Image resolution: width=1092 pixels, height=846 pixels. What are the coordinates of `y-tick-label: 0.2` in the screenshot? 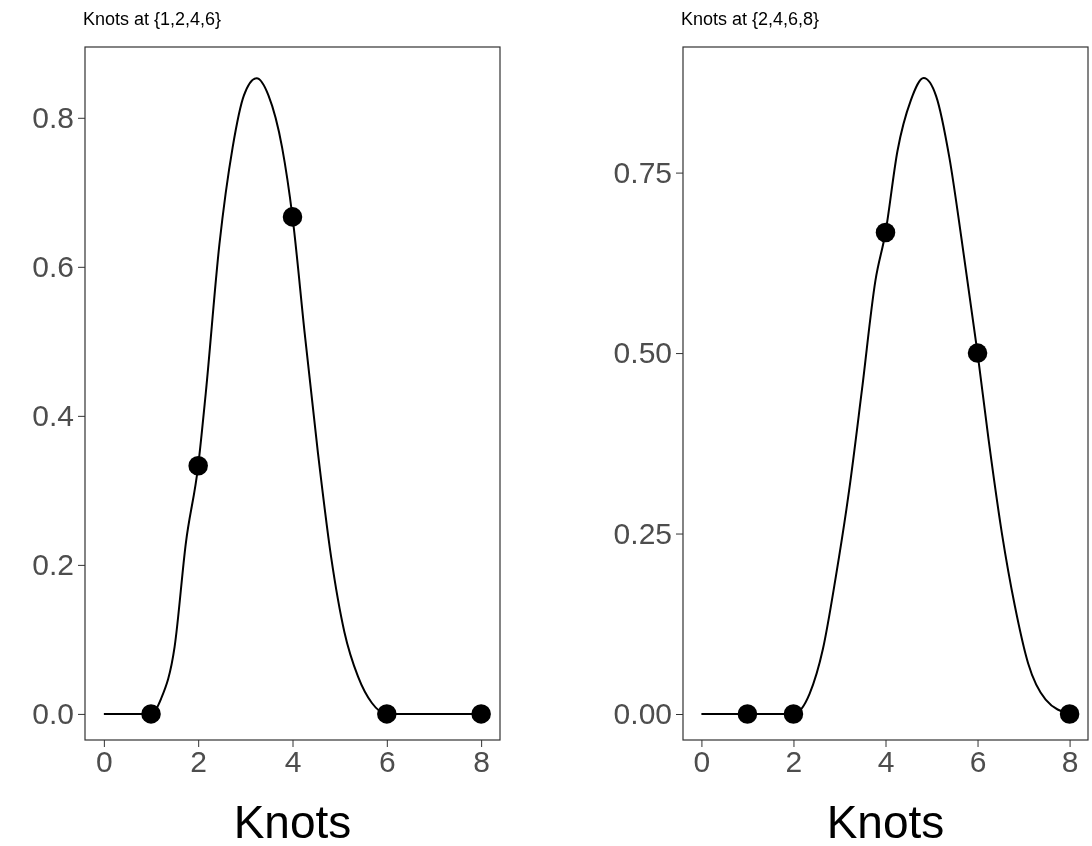 It's located at (53, 564).